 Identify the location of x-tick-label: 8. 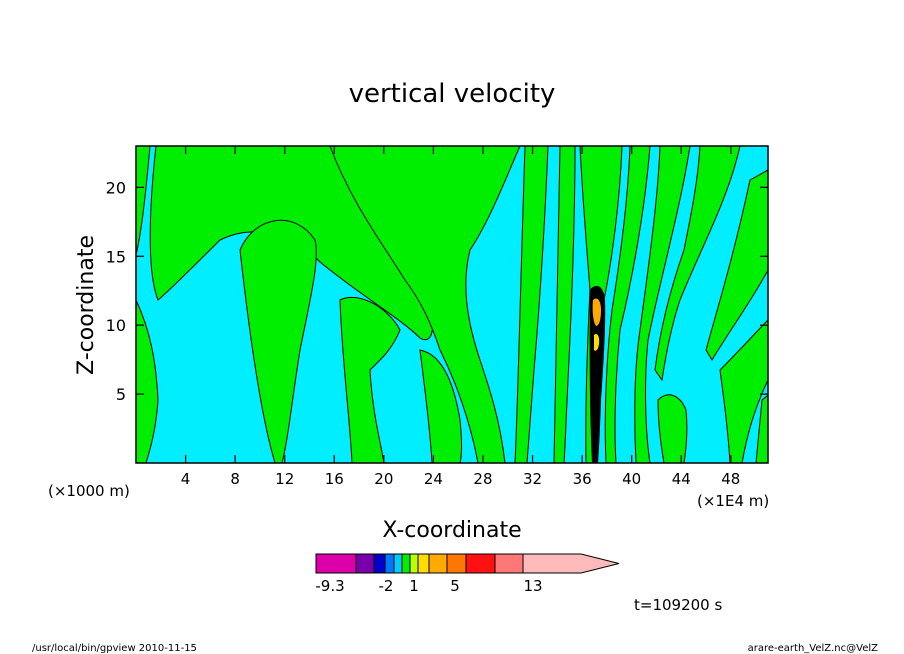
(235, 479).